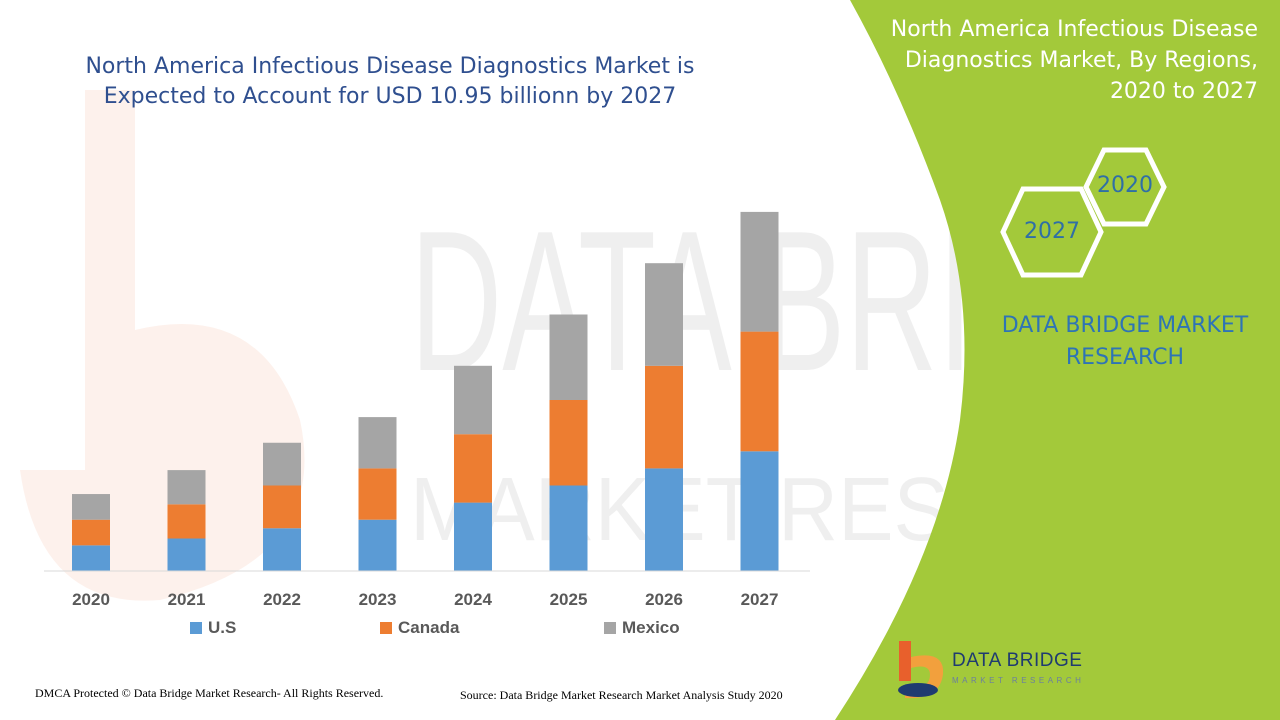 This screenshot has height=720, width=1280. I want to click on bar-us-2021, so click(186, 554).